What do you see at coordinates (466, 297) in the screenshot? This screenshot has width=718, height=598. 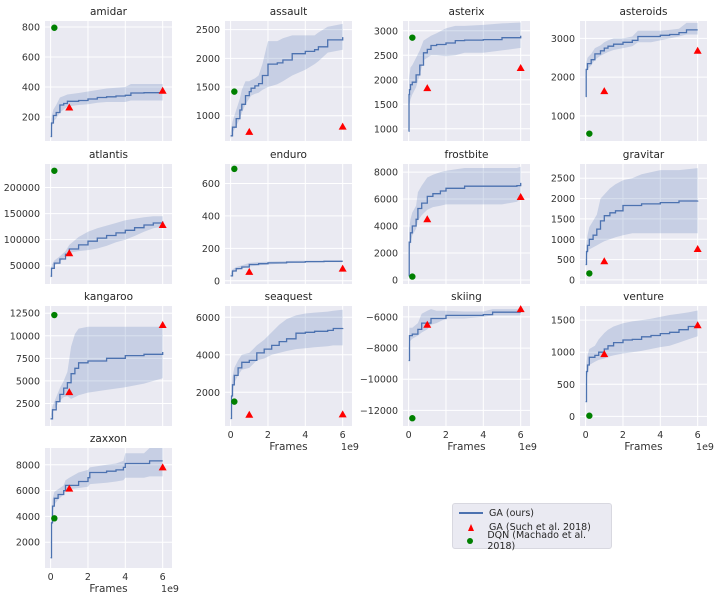 I see `subplot-title: skiing` at bounding box center [466, 297].